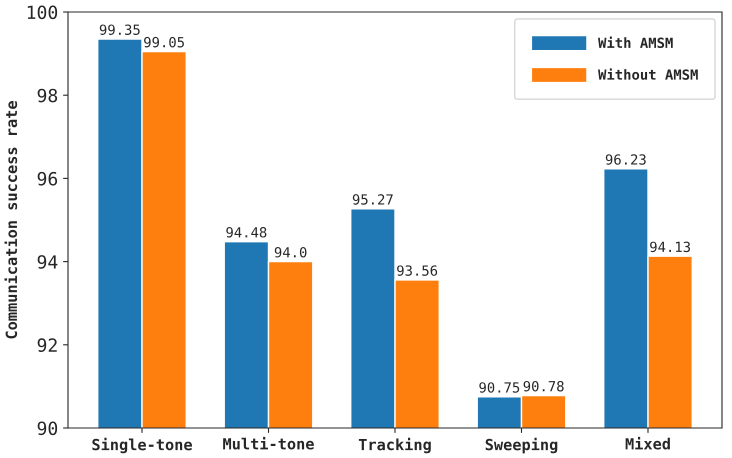  I want to click on data-label: 94.0, so click(290, 252).